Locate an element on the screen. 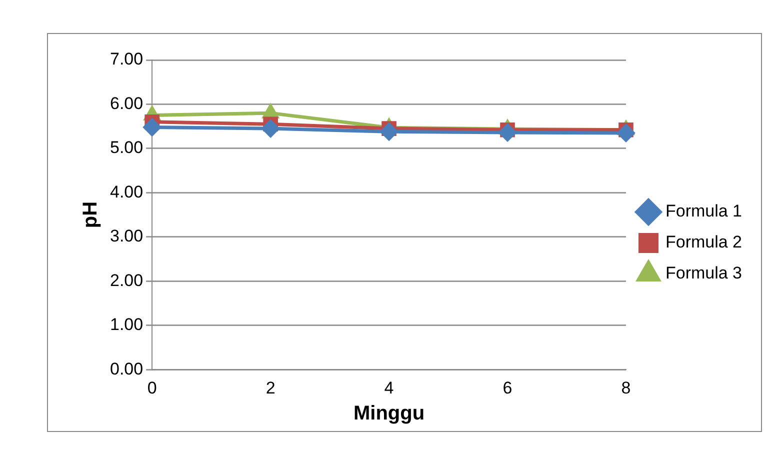 The height and width of the screenshot is (466, 780). y-axis-title: pH is located at coordinates (91, 214).